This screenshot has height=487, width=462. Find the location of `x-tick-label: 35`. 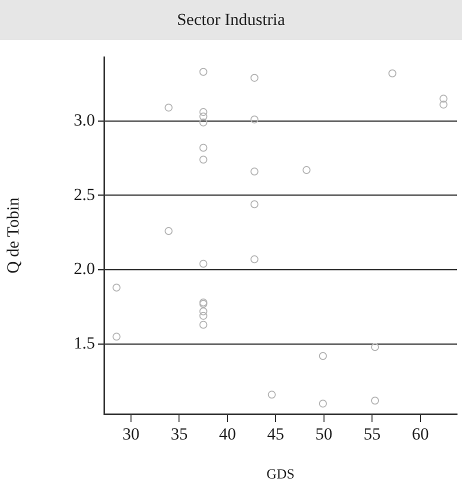

x-tick-label: 35 is located at coordinates (179, 434).